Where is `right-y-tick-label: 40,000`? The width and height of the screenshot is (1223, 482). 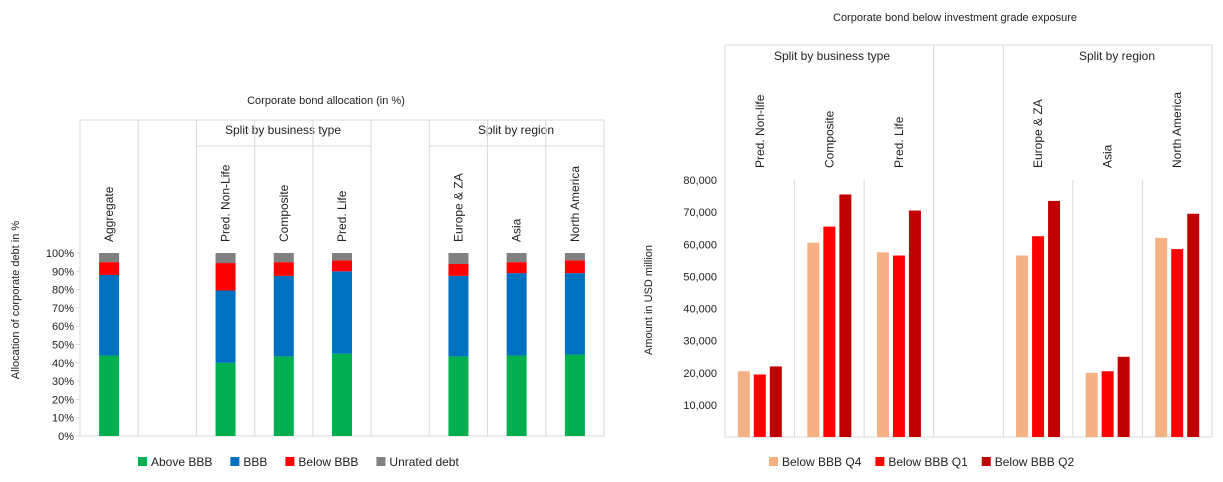
right-y-tick-label: 40,000 is located at coordinates (700, 310).